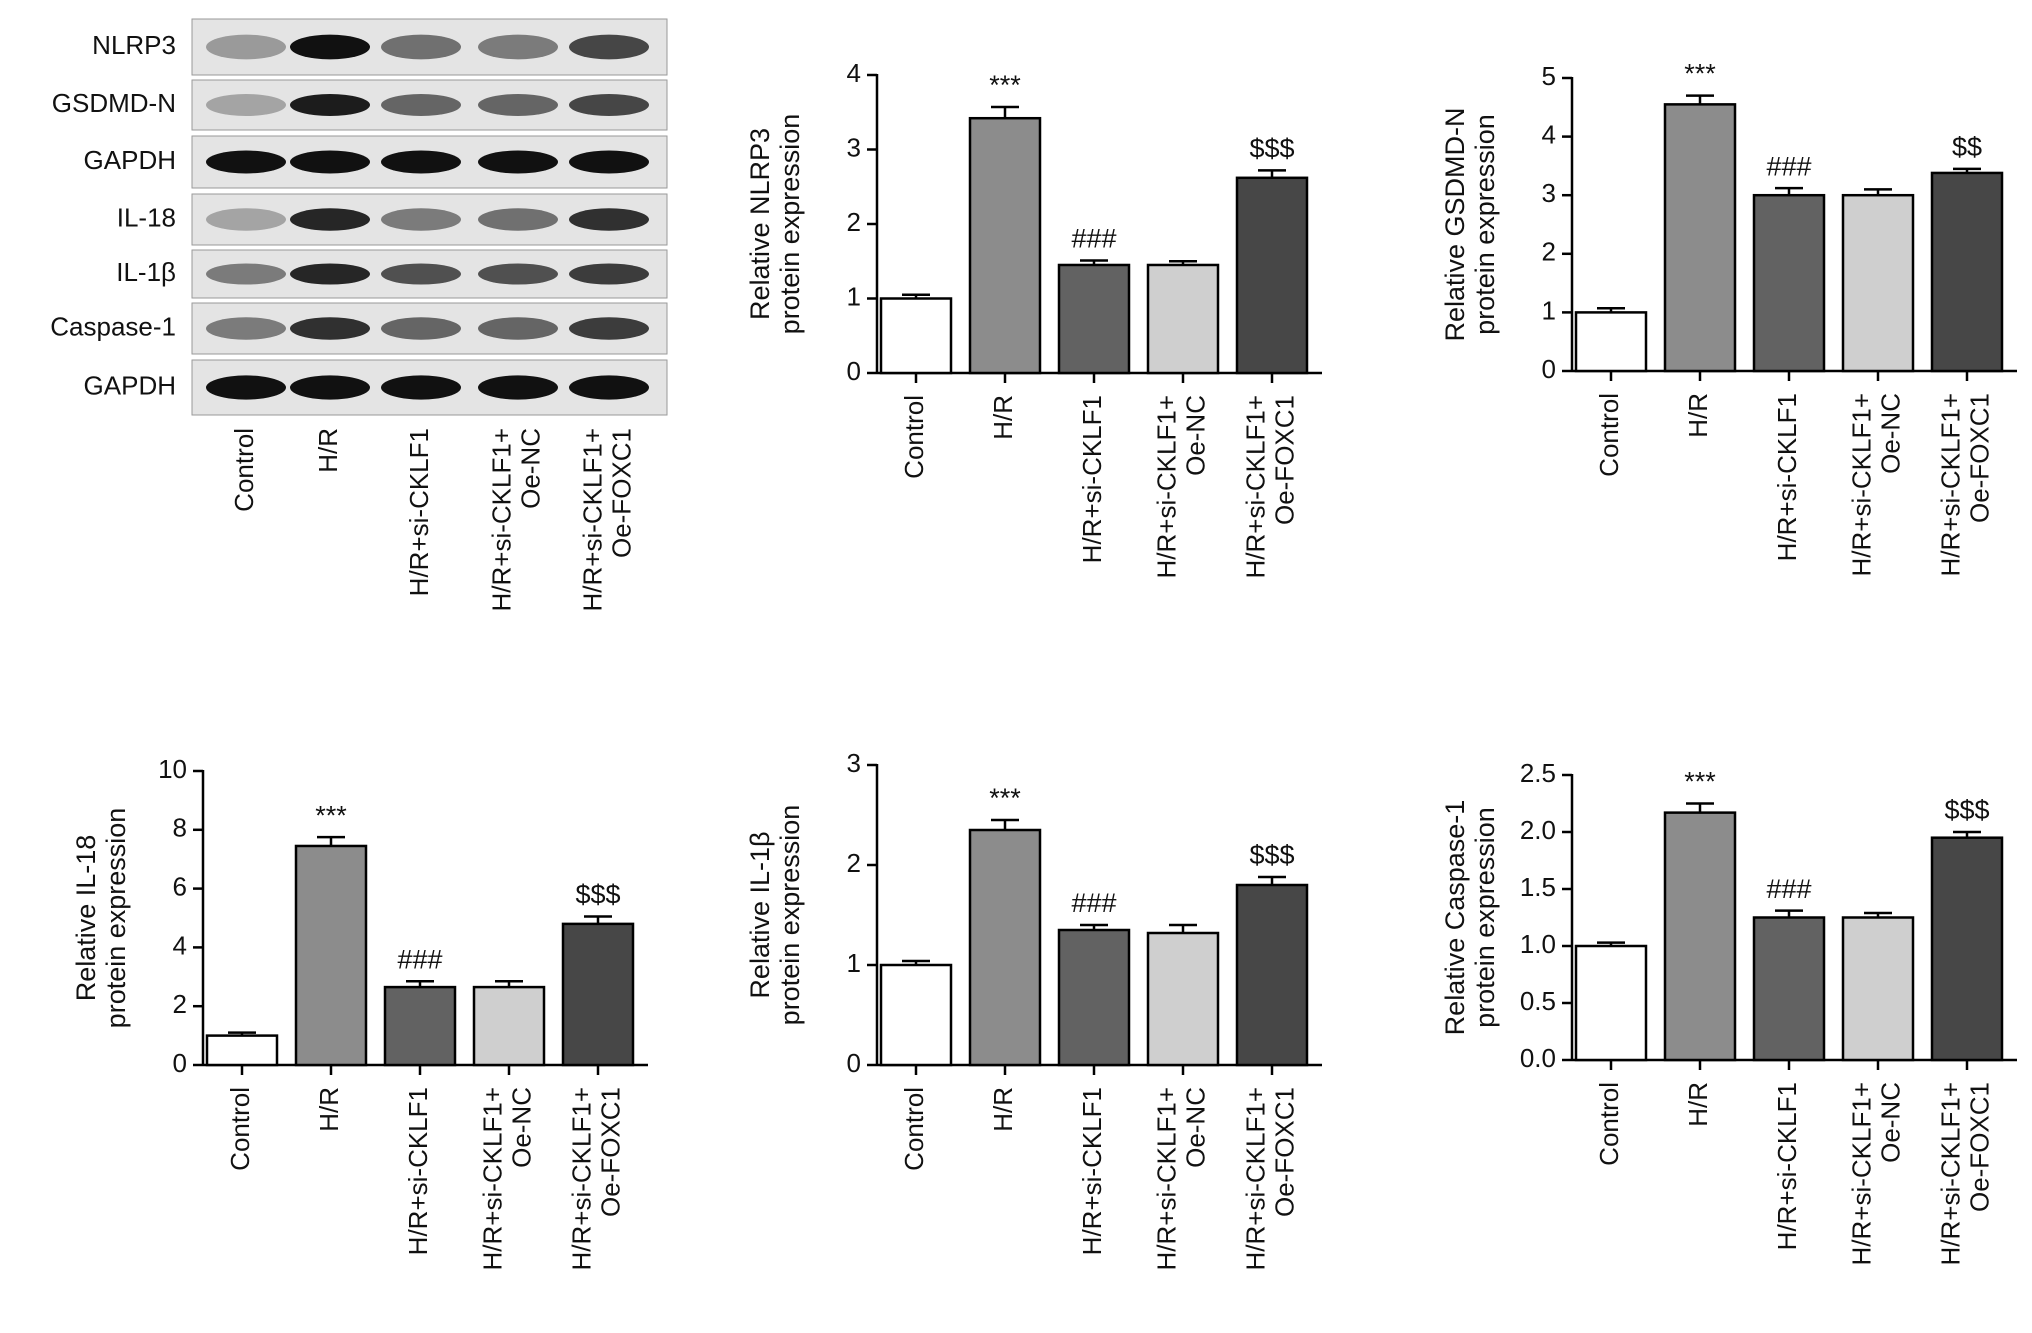  I want to click on y-tick-label: 6, so click(180, 886).